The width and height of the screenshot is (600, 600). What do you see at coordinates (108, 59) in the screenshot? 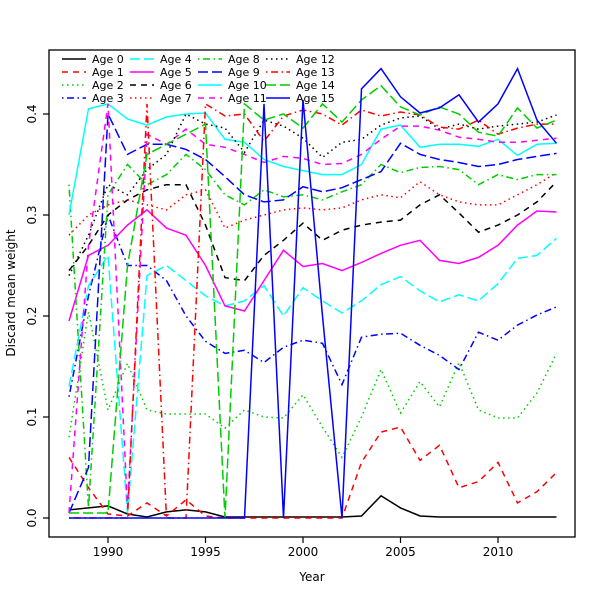
I see `legend-item-label: Age 0` at bounding box center [108, 59].